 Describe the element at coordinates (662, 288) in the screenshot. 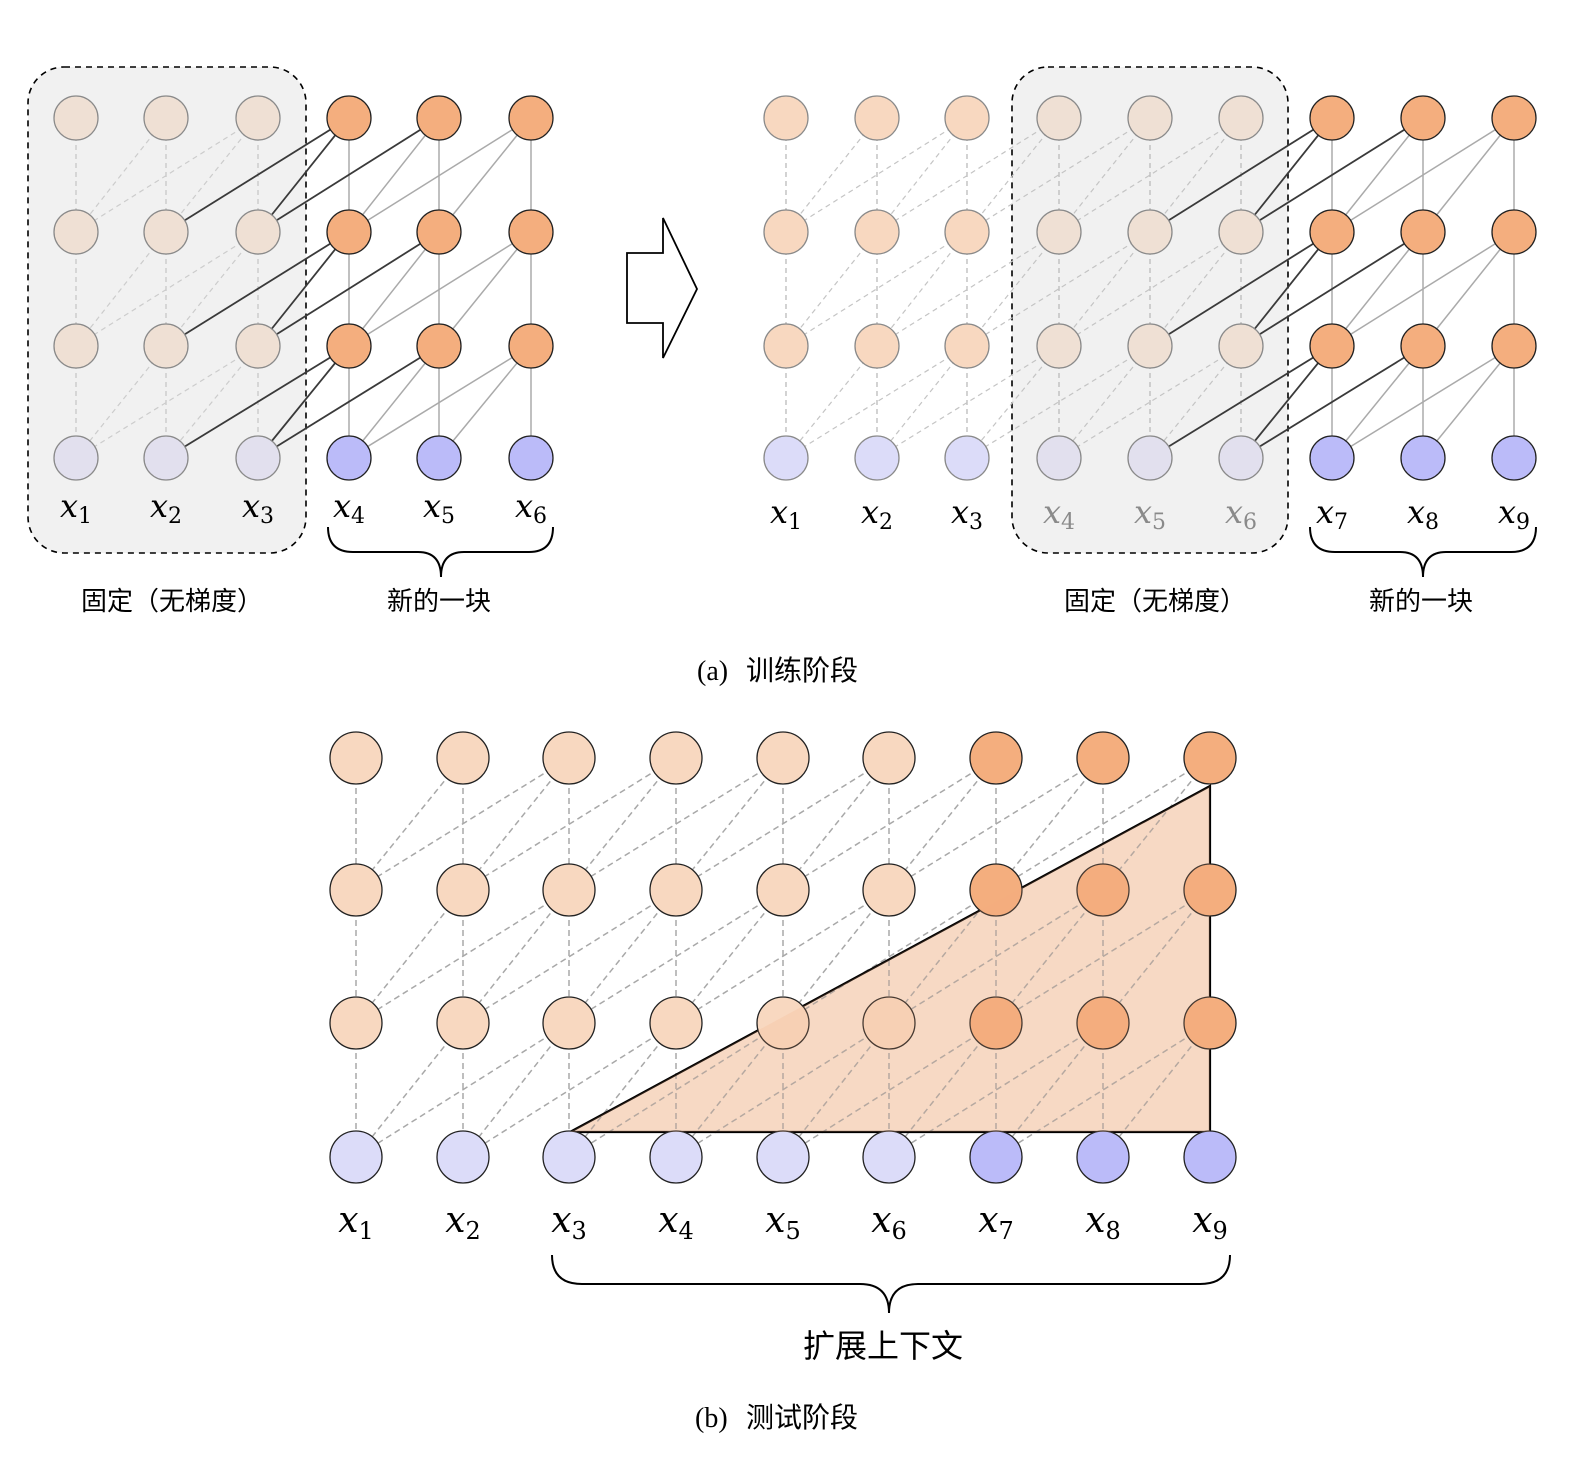

I see `arrow-right-icon` at that location.